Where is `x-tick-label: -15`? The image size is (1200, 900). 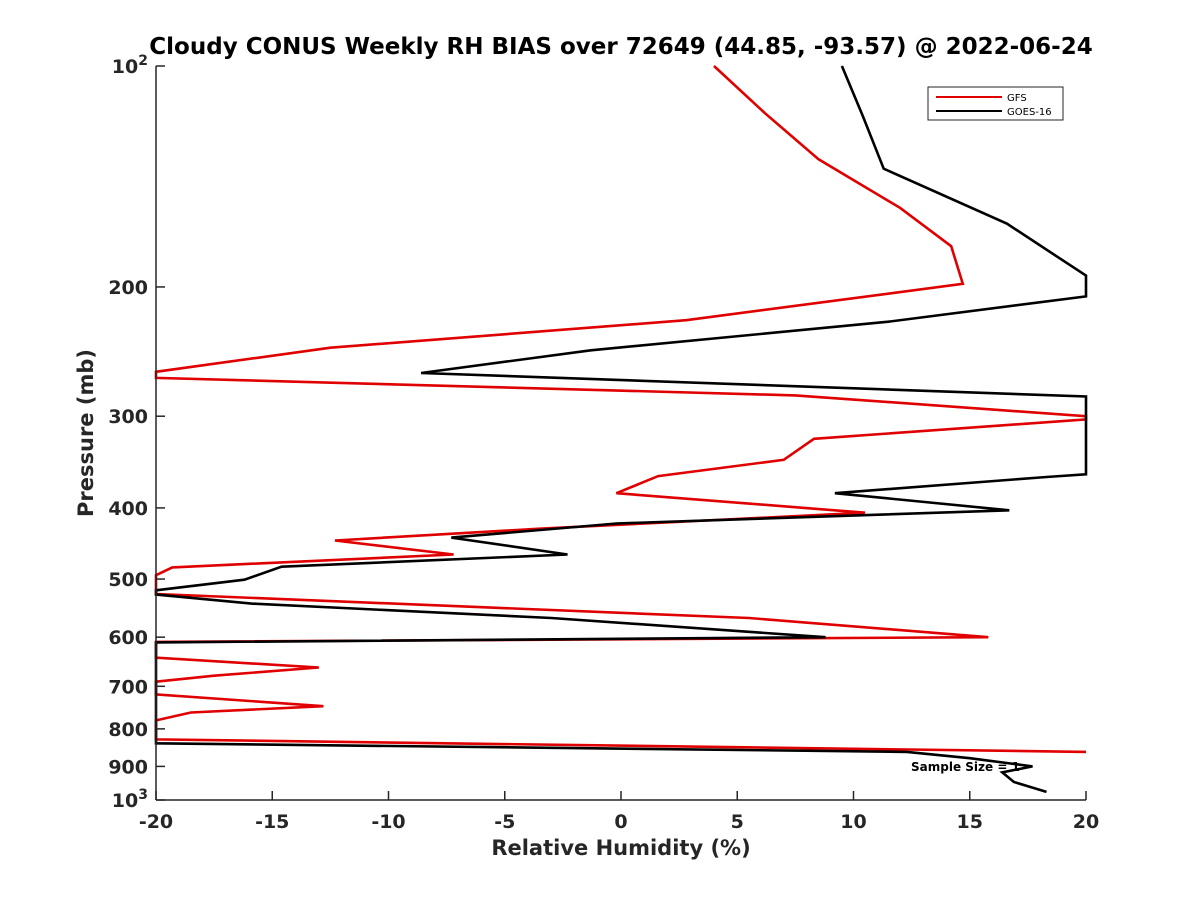 x-tick-label: -15 is located at coordinates (272, 822).